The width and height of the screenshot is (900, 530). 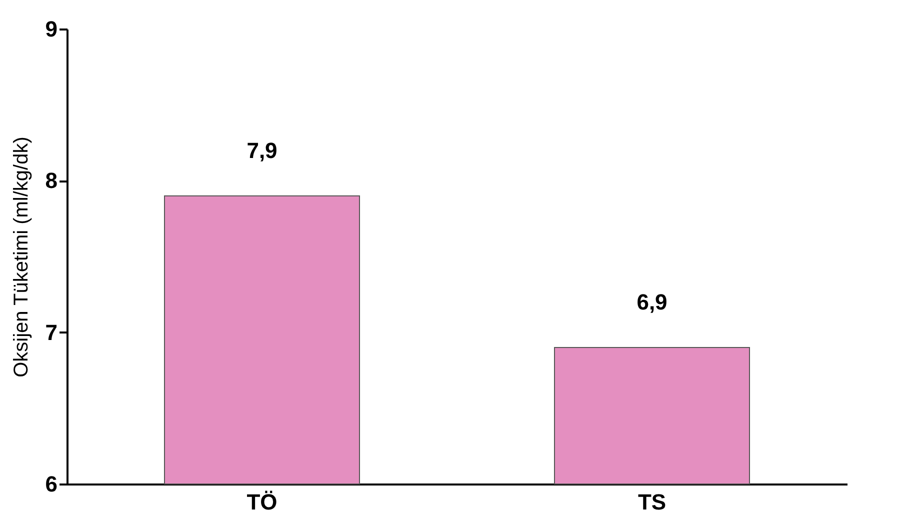 What do you see at coordinates (51, 484) in the screenshot?
I see `y-tick-label: 6` at bounding box center [51, 484].